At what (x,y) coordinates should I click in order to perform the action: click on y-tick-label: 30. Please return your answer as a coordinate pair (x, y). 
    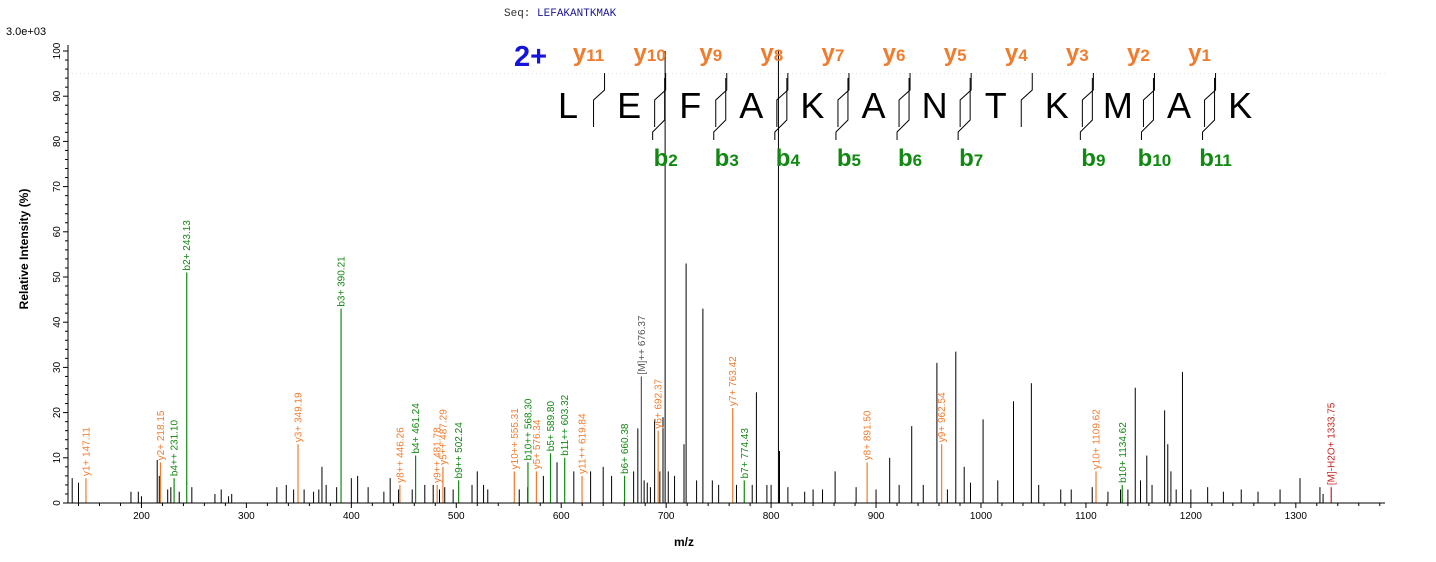
    Looking at the image, I should click on (57, 367).